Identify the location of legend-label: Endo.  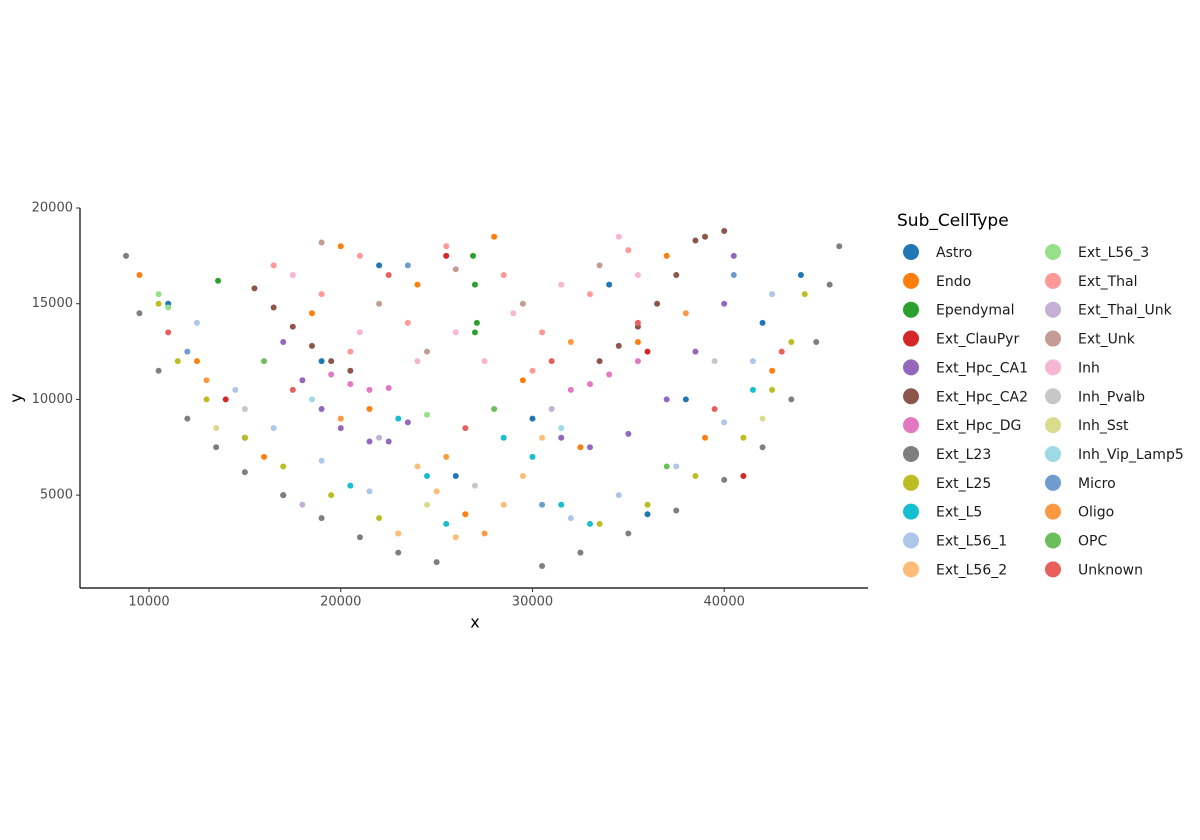
(953, 282).